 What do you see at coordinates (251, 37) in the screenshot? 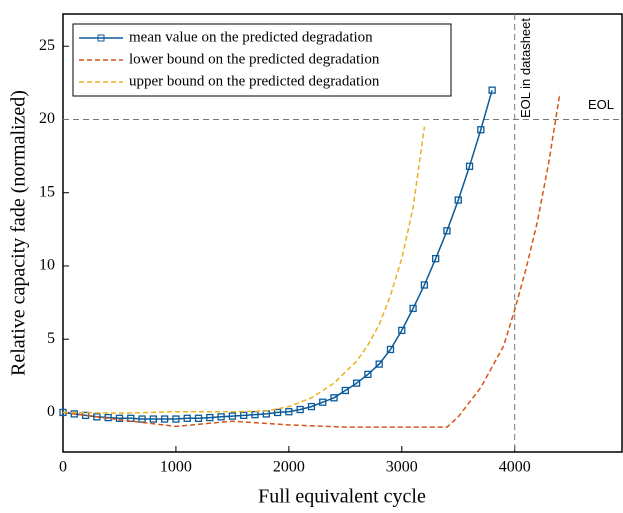
I see `legend-label: mean value on the predicted degradation` at bounding box center [251, 37].